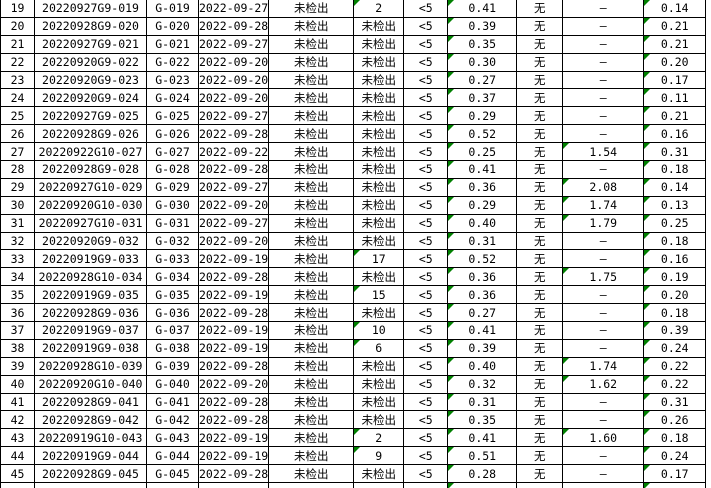 The width and height of the screenshot is (711, 488). What do you see at coordinates (17, 26) in the screenshot?
I see `cell-row-no: 20` at bounding box center [17, 26].